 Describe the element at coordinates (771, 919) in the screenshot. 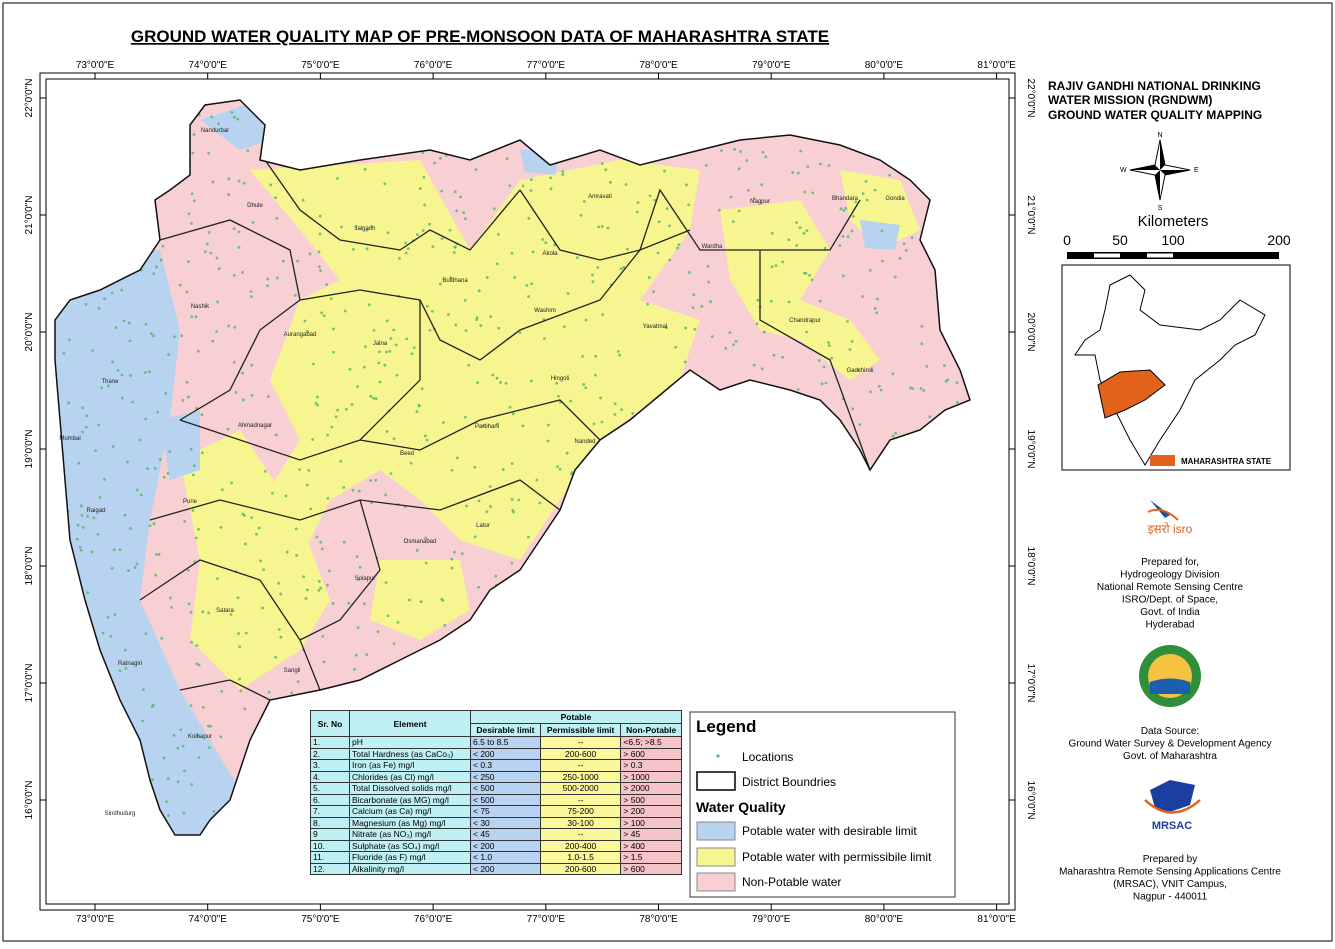

I see `longitude-label: 79°0'0"E` at that location.